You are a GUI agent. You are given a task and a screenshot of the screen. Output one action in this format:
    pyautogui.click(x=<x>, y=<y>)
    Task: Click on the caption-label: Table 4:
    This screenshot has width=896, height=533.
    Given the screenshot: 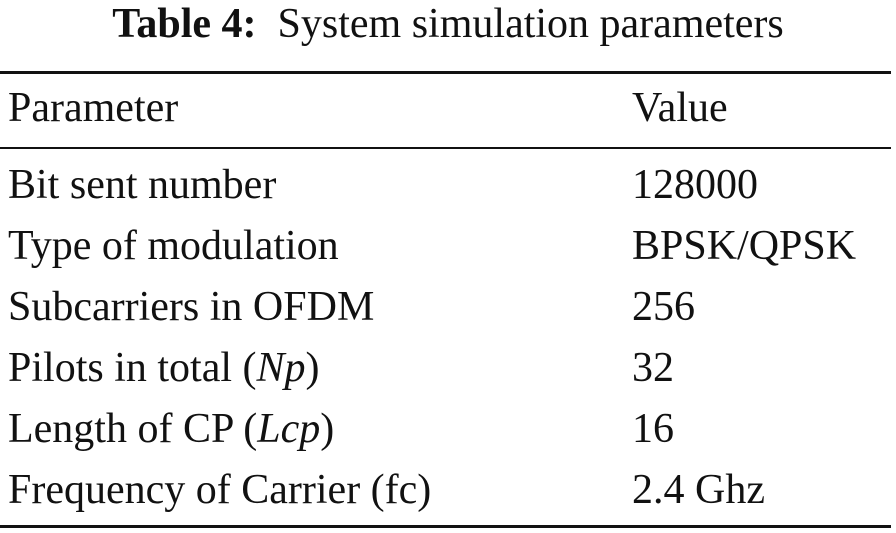 What is the action you would take?
    pyautogui.click(x=184, y=24)
    